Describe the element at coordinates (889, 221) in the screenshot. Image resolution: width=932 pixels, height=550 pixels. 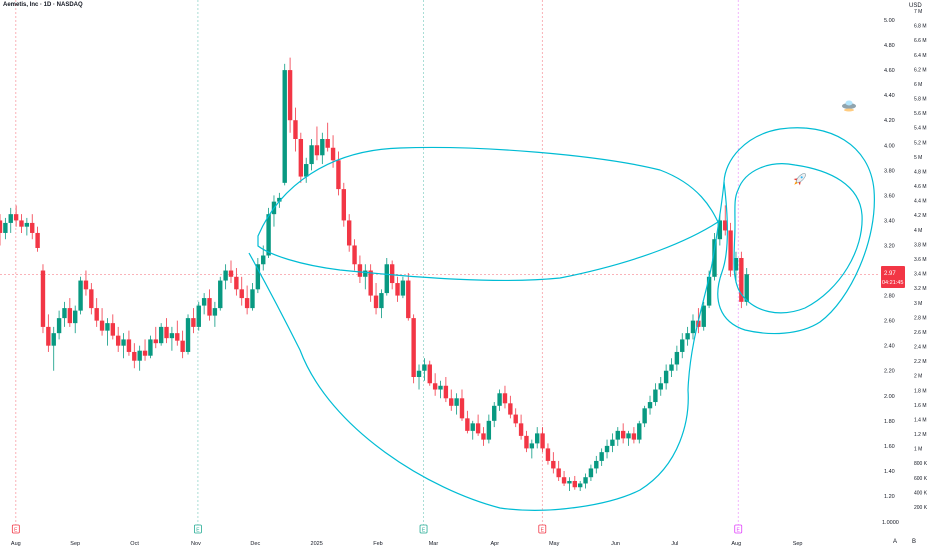
I see `price-tick: 3.40` at that location.